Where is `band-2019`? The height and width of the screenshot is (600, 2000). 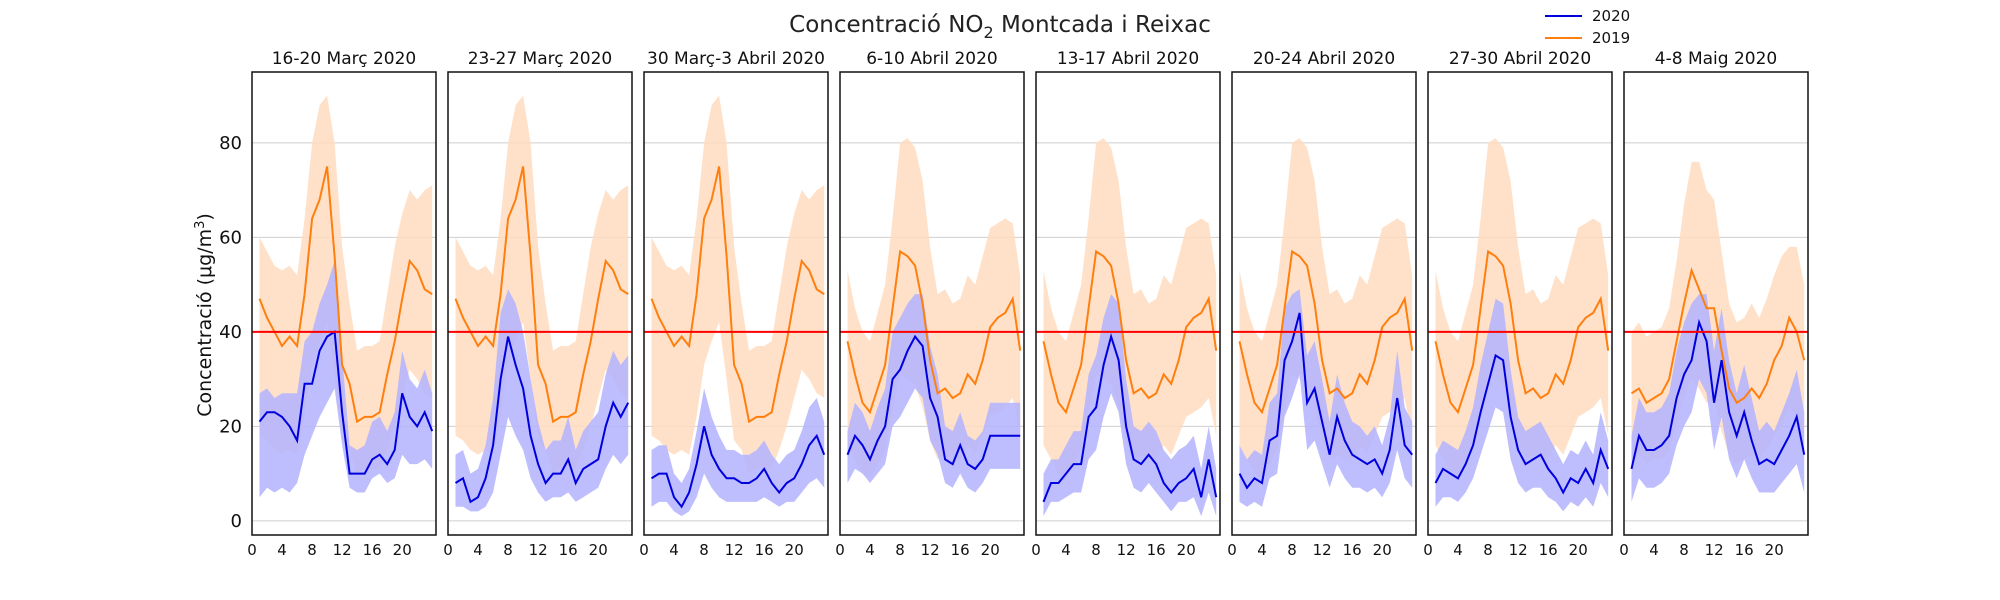
band-2019 is located at coordinates (738, 284).